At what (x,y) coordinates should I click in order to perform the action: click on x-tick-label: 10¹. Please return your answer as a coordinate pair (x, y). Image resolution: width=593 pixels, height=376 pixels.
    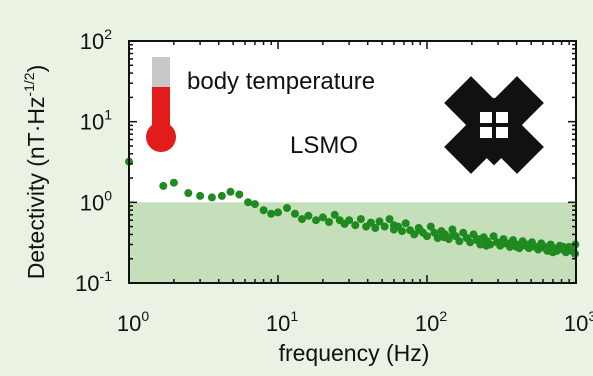
    Looking at the image, I should click on (282, 322).